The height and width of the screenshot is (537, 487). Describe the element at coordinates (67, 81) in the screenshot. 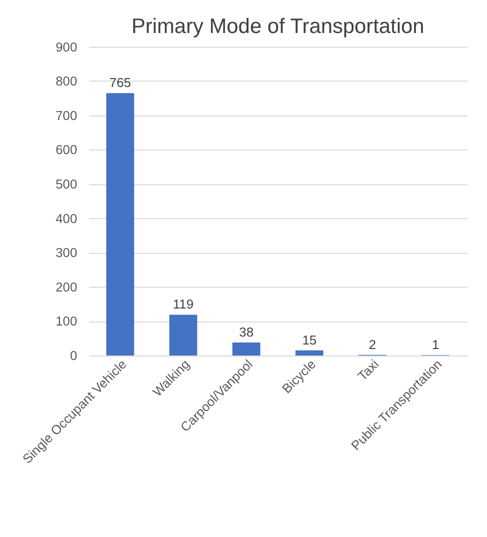

I see `y-tick-label: 800` at that location.